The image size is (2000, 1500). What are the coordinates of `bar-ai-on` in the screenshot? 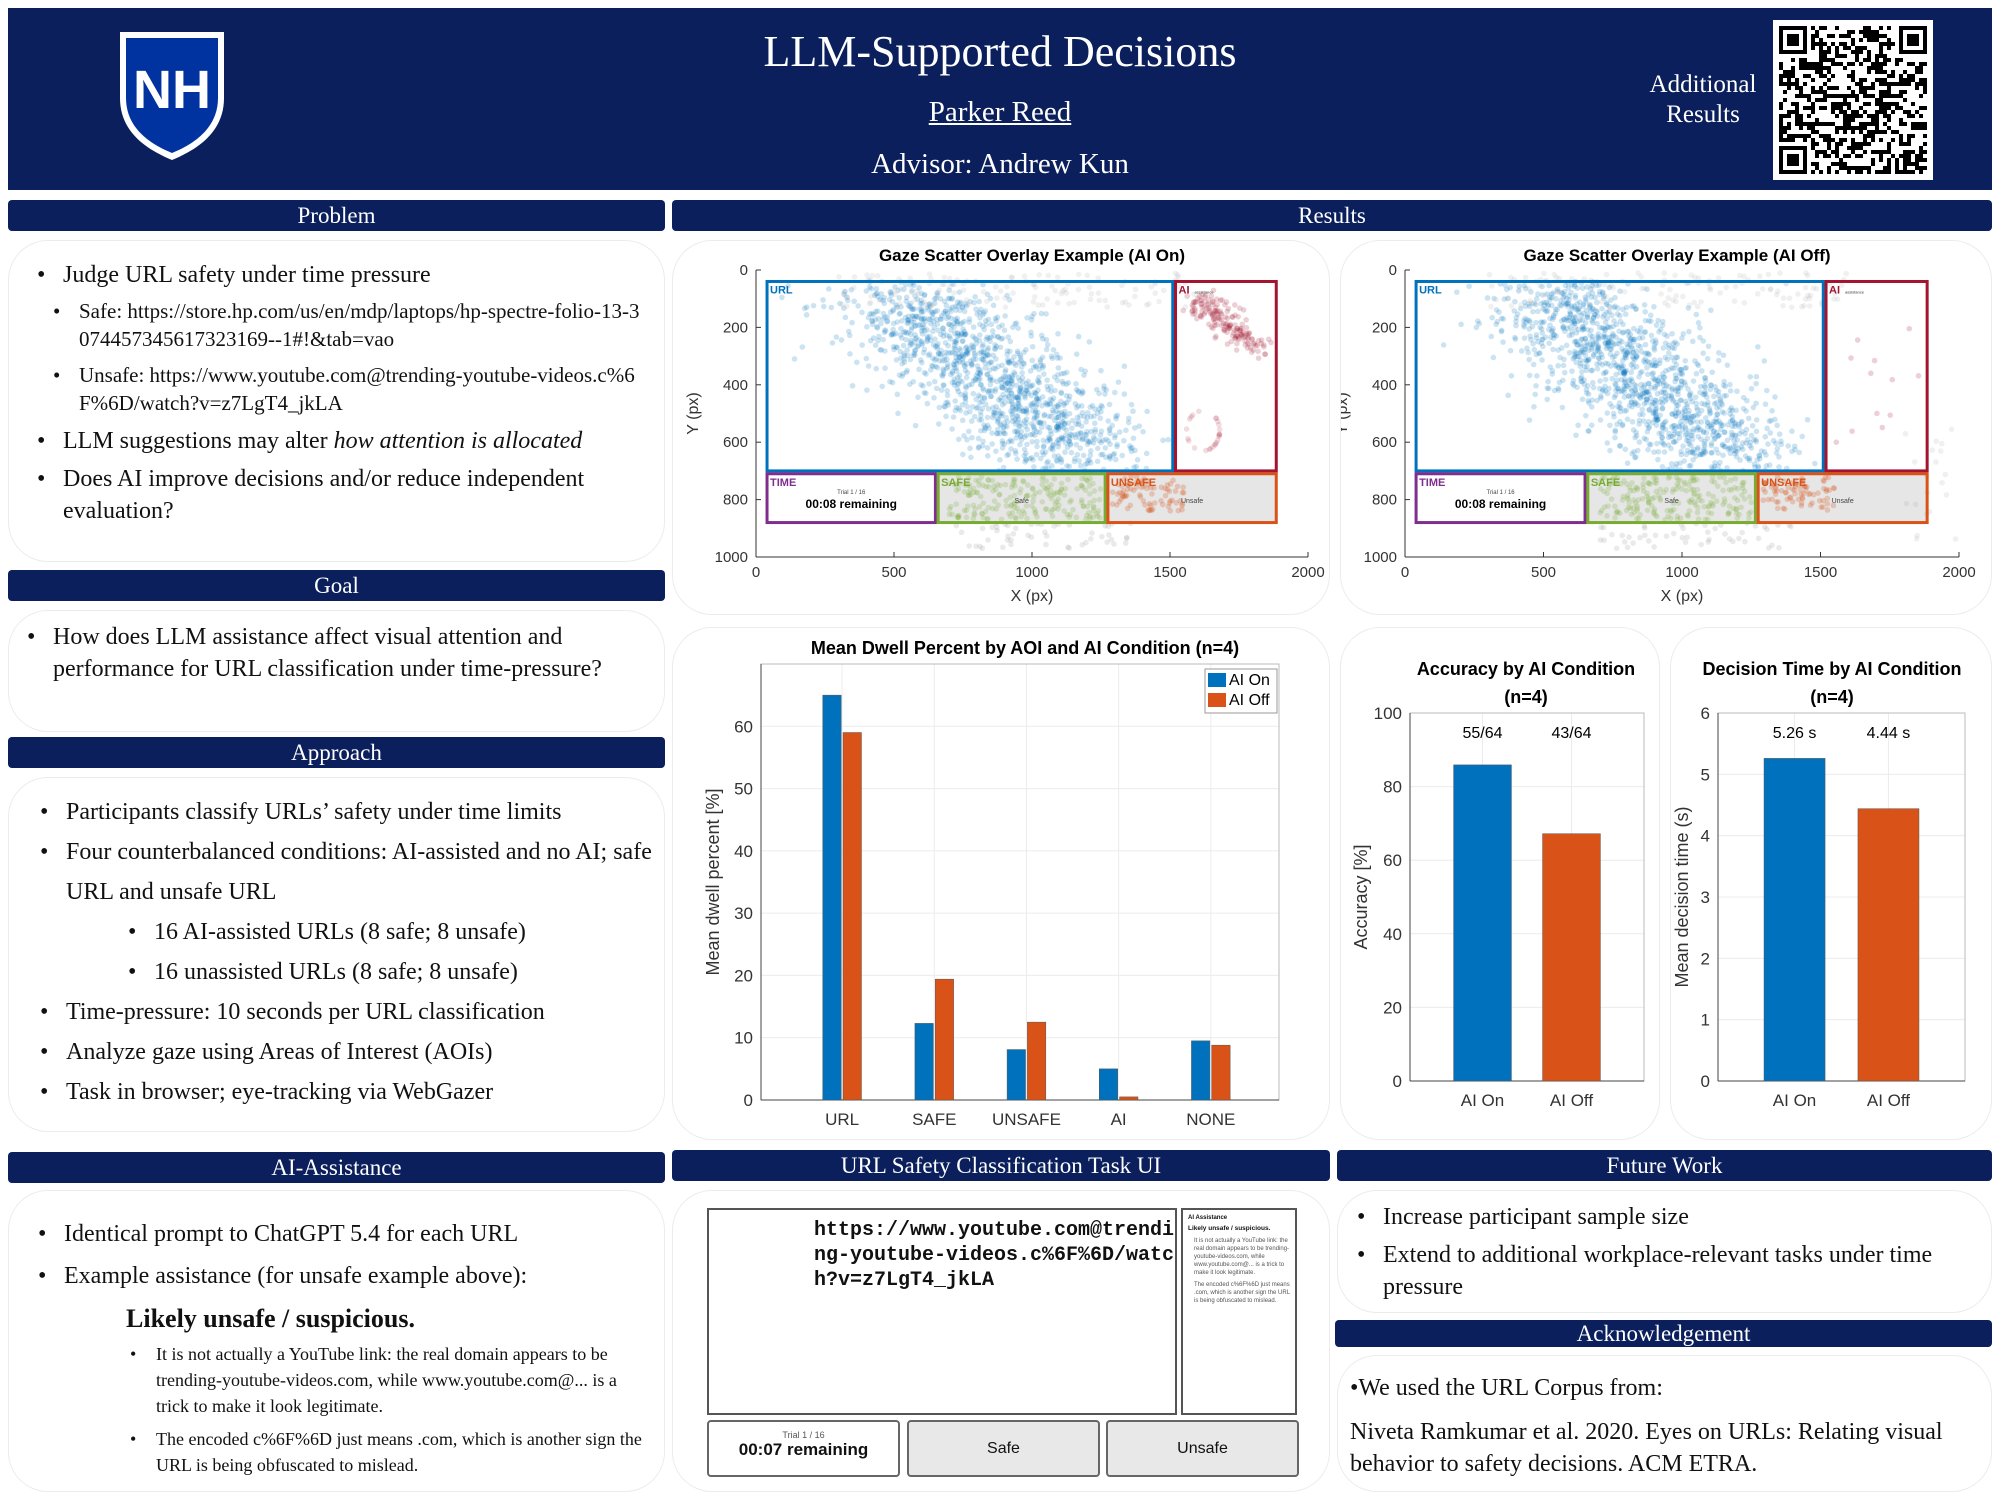 It's located at (1108, 1084).